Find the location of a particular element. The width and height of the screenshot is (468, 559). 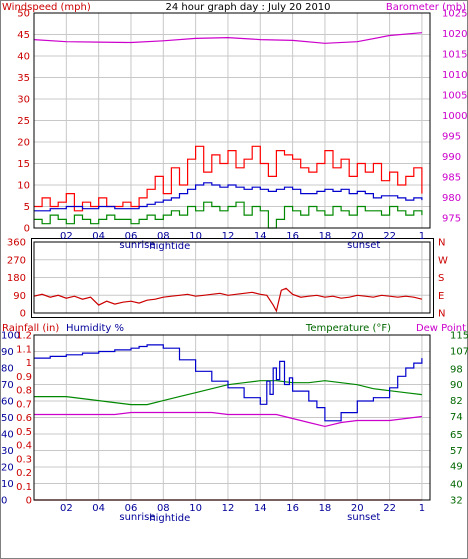

wind-direction-line is located at coordinates (228, 300).